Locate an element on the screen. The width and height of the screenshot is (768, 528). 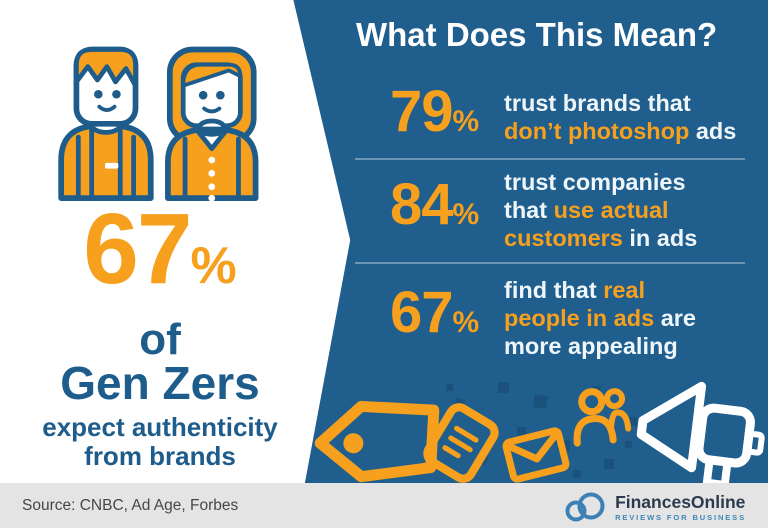
stat-value: 79% is located at coordinates (435, 111).